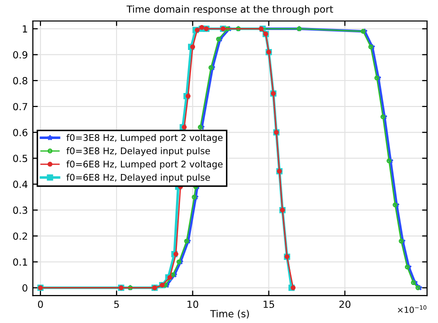 The height and width of the screenshot is (323, 438). What do you see at coordinates (25, 288) in the screenshot?
I see `y-tick-label: 0` at bounding box center [25, 288].